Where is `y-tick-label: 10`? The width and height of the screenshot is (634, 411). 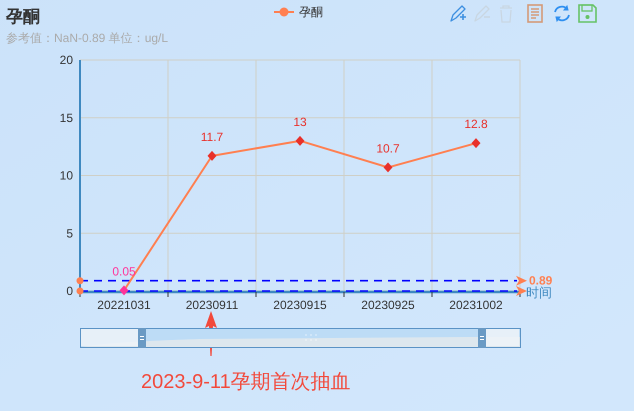 y-tick-label: 10 is located at coordinates (66, 175).